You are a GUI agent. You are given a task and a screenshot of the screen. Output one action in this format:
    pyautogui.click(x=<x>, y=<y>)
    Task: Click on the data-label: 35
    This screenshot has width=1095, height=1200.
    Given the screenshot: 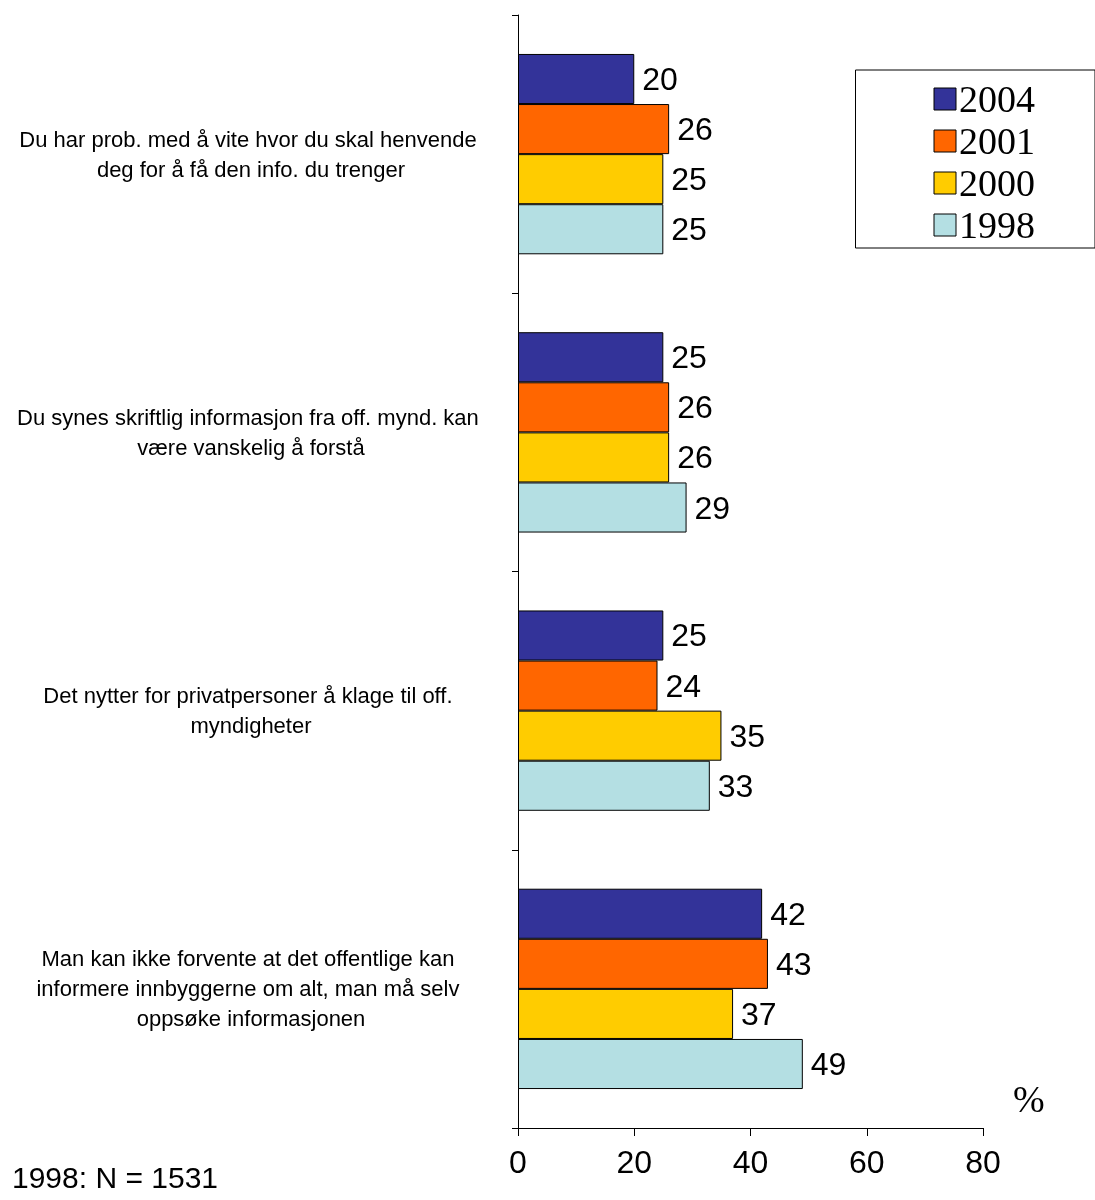 What is the action you would take?
    pyautogui.click(x=747, y=735)
    